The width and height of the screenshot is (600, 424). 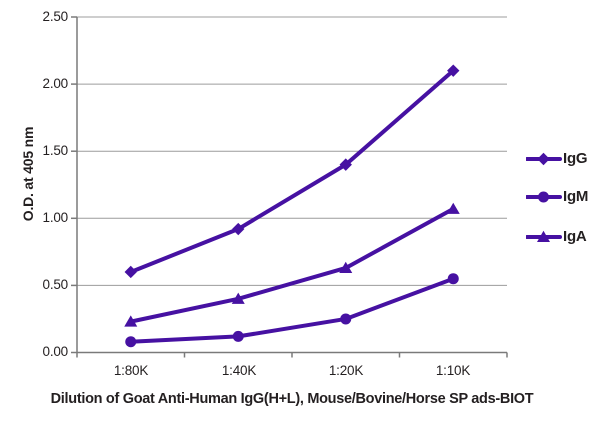 I want to click on x-tick-label: 1:20K, so click(x=346, y=370).